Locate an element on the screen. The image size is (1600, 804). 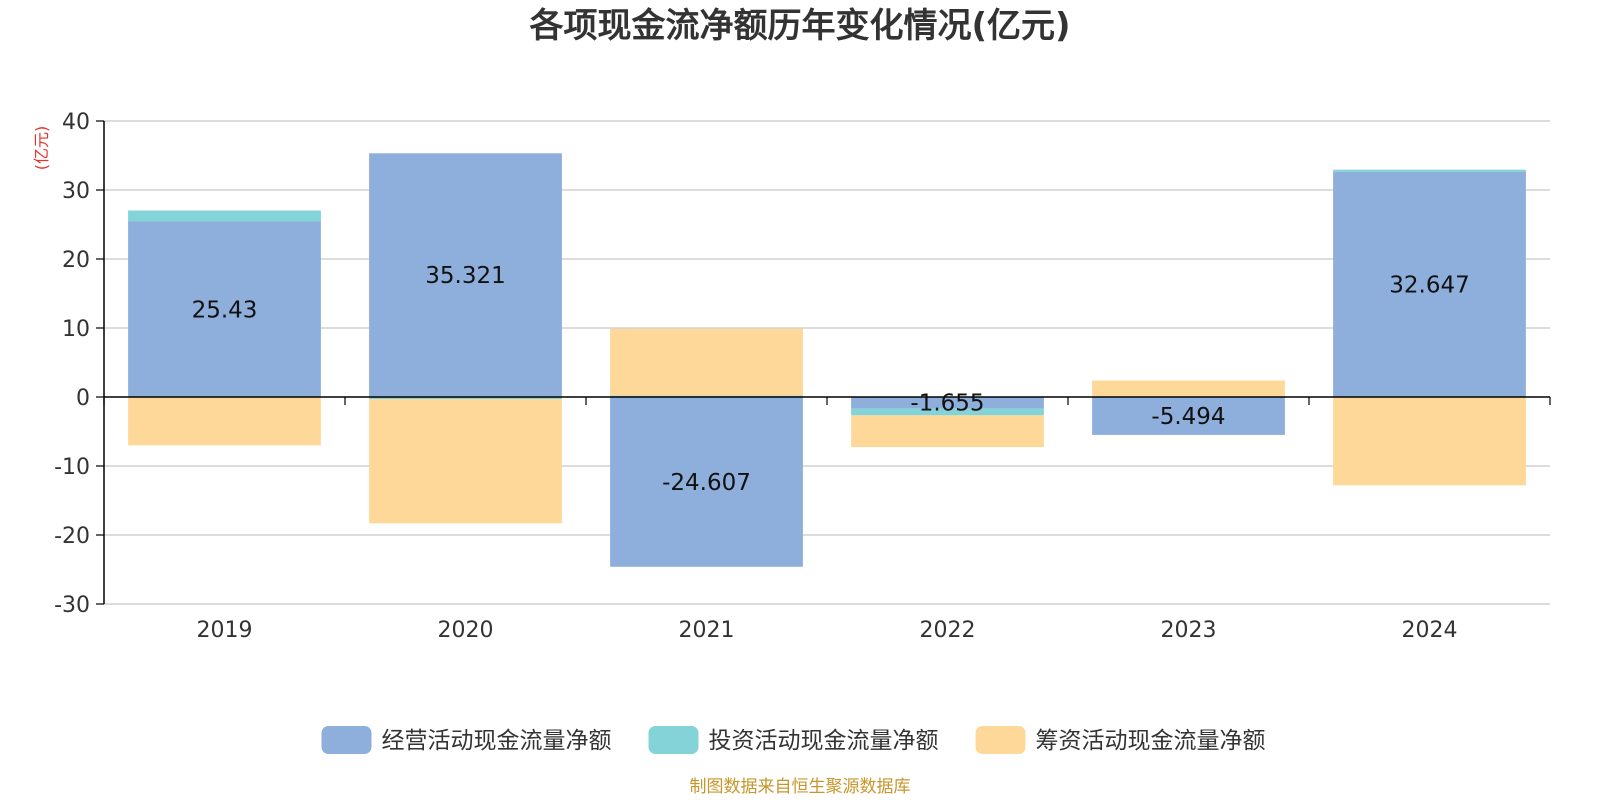
y-tick-label: 0 is located at coordinates (83, 398).